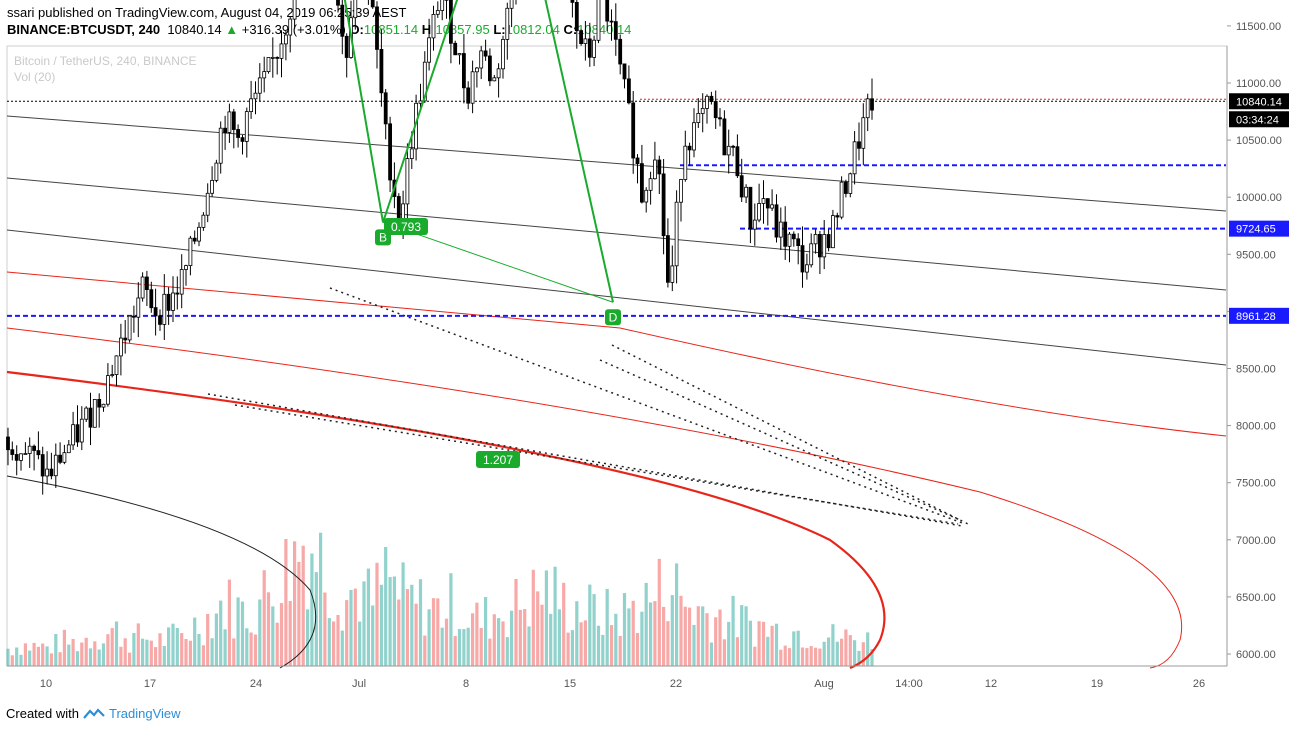 The height and width of the screenshot is (732, 1296). I want to click on watermark-symbol: Bitcoin / TetherUS, 240, BINANCE, so click(105, 61).